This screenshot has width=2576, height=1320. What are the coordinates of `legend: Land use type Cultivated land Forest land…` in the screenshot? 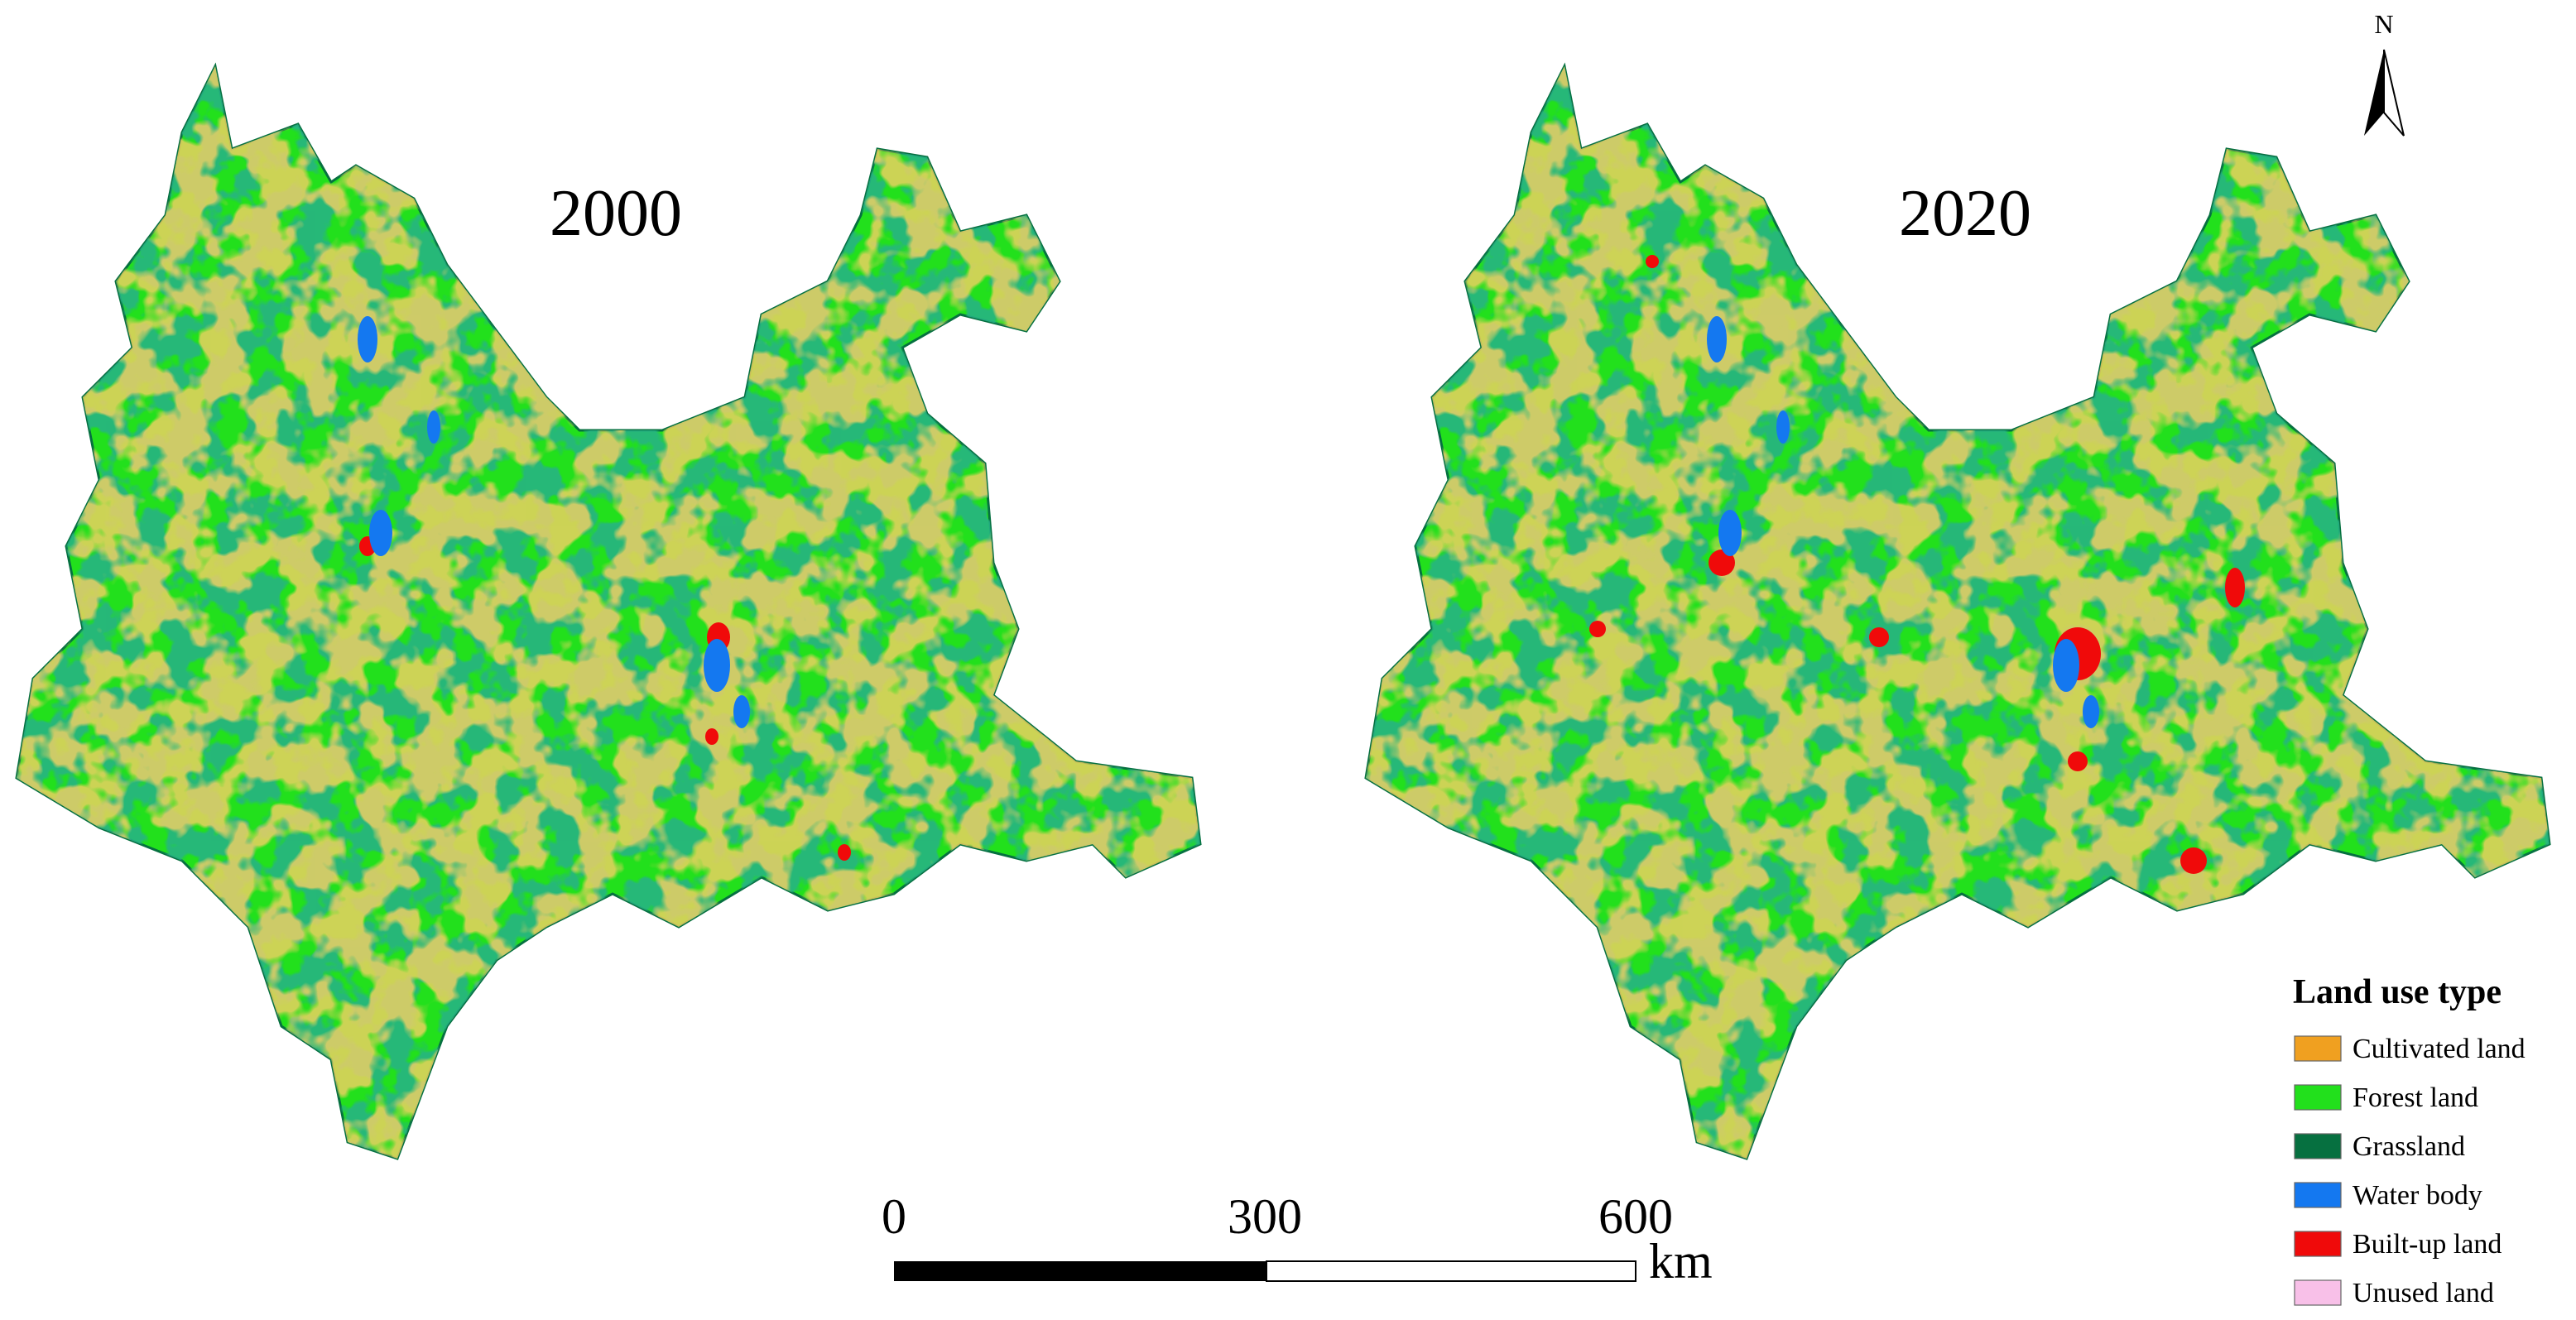 It's located at (2409, 1140).